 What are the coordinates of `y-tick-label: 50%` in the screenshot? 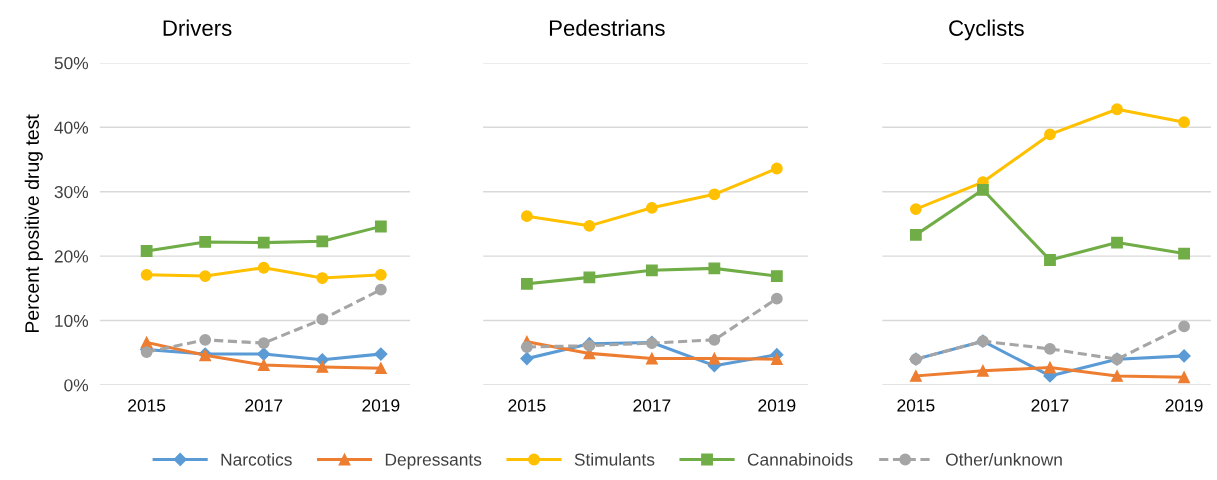 It's located at (71, 63).